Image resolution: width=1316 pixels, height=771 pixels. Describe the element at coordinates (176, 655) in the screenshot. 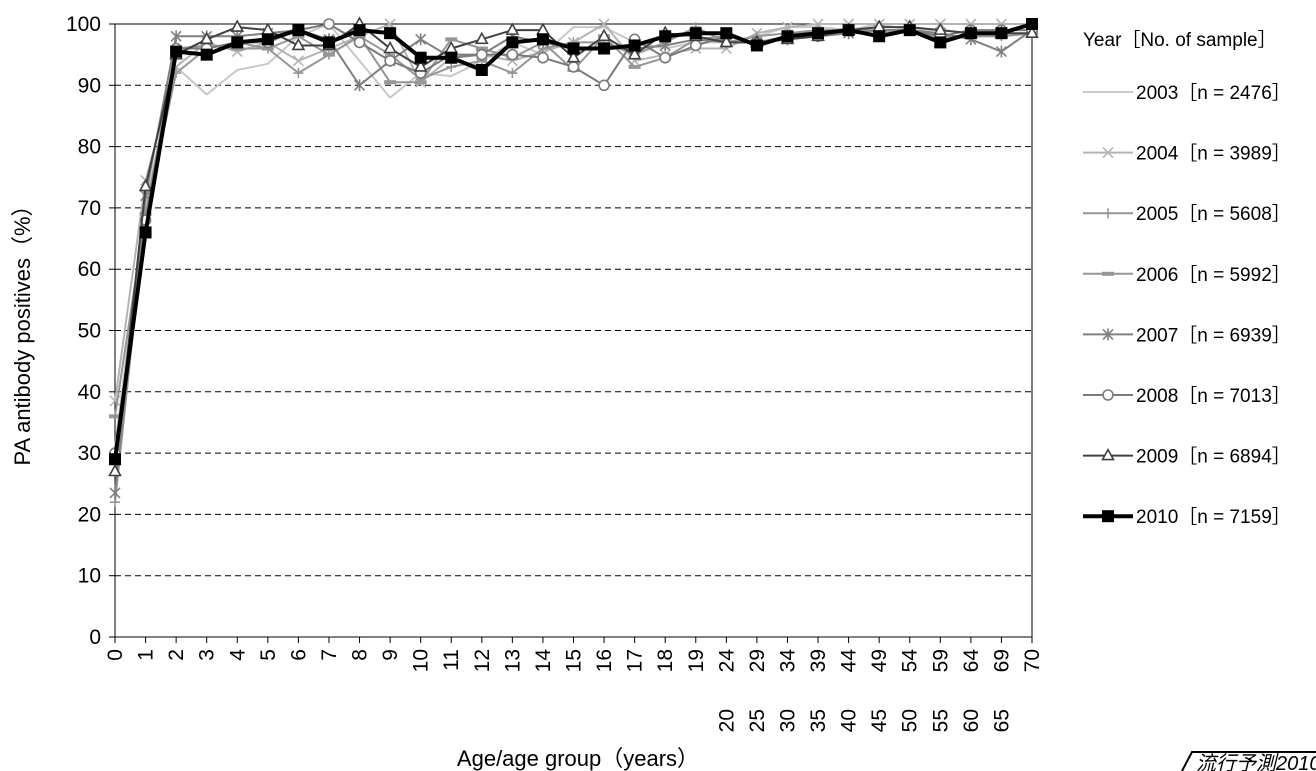

I see `x-tick-label-2: 2` at that location.